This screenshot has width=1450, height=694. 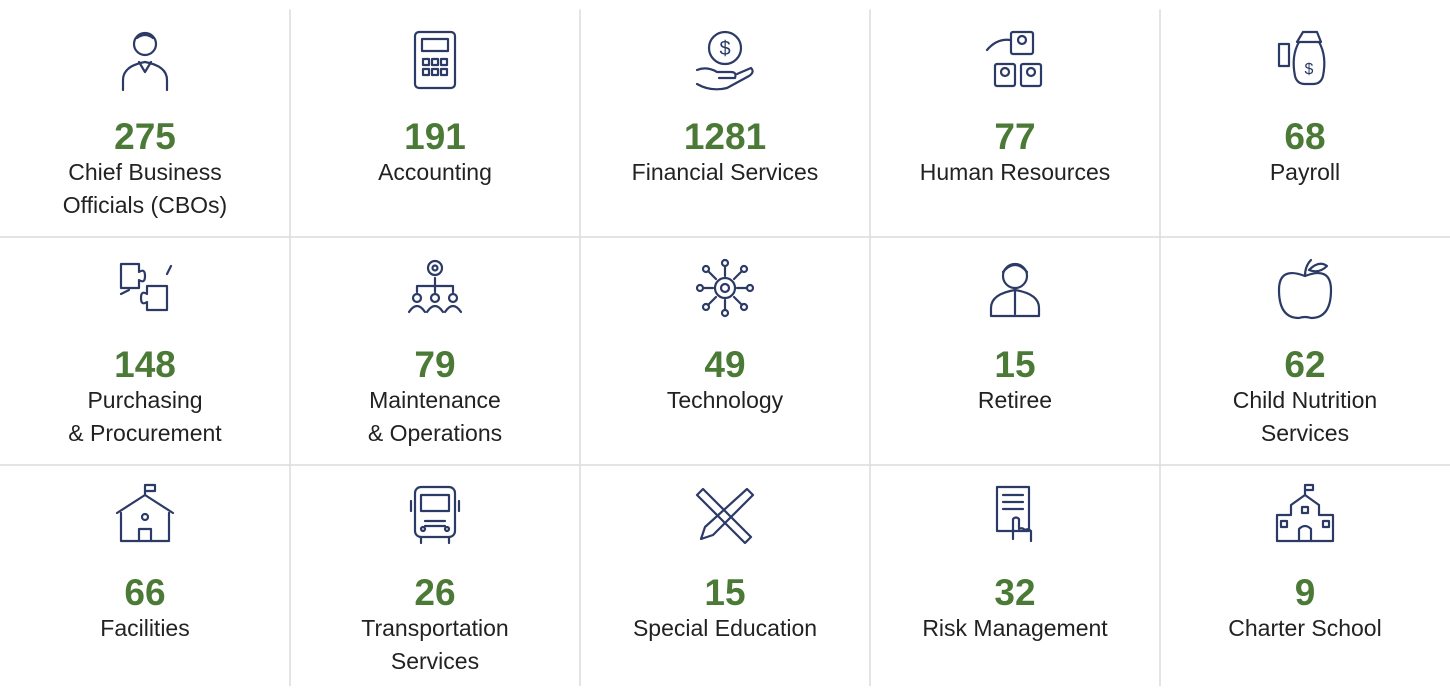 What do you see at coordinates (1014, 59) in the screenshot?
I see `icon-profiles` at bounding box center [1014, 59].